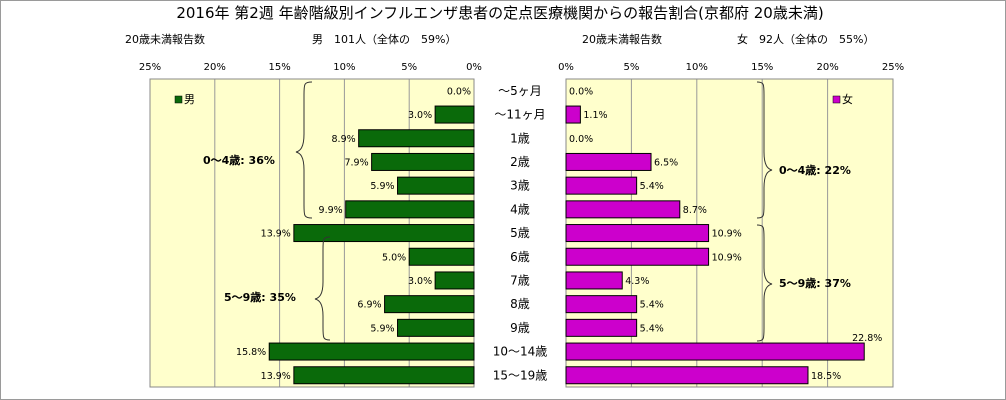 The height and width of the screenshot is (400, 1006). I want to click on male-axis-tick: 20%, so click(215, 67).